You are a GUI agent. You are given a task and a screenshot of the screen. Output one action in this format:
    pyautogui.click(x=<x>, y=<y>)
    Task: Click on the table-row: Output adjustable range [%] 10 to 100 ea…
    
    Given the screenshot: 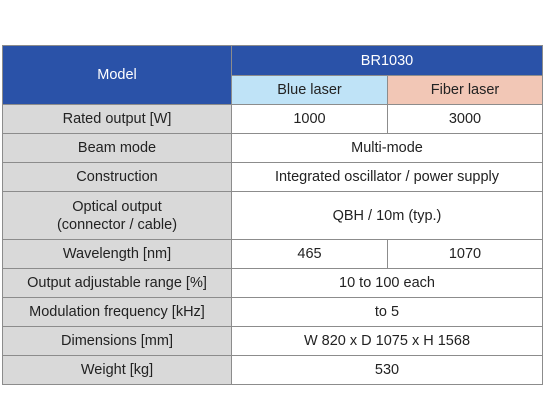 What is the action you would take?
    pyautogui.click(x=272, y=283)
    